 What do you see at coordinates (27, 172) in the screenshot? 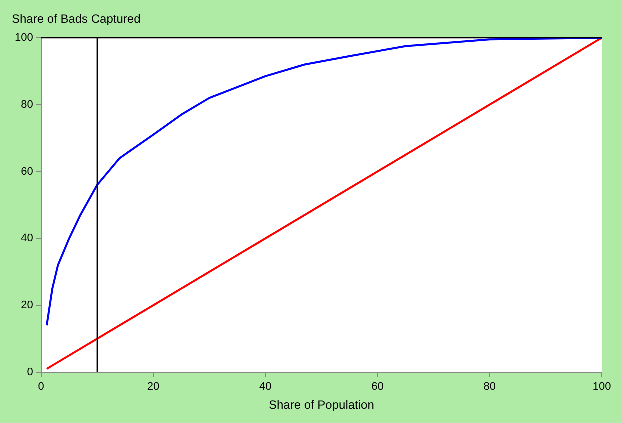
I see `y-tick-label: 60` at bounding box center [27, 172].